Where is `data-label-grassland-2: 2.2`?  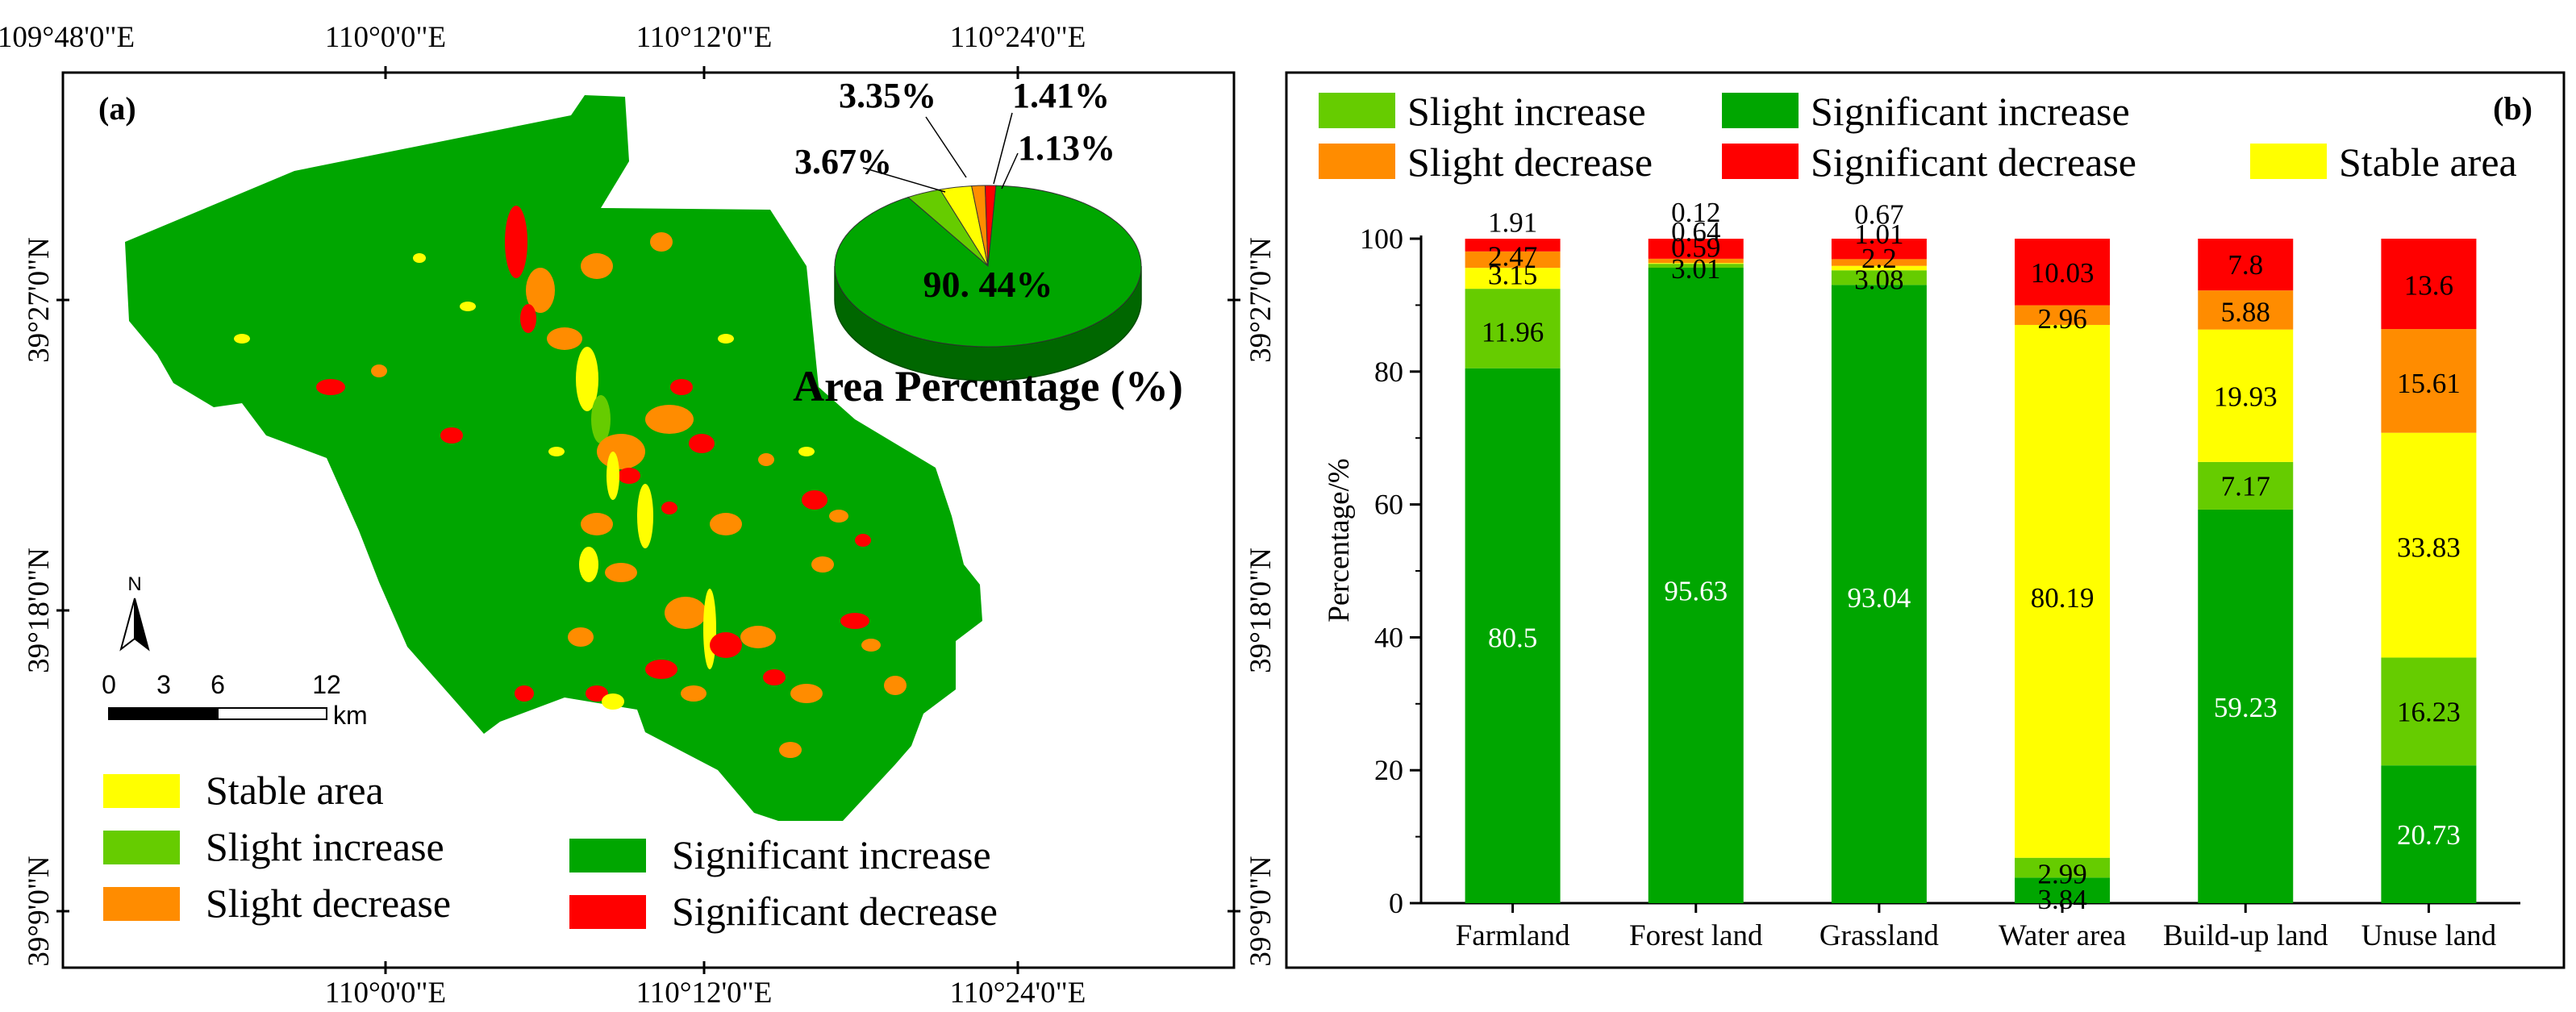
data-label-grassland-2: 2.2 is located at coordinates (1879, 258).